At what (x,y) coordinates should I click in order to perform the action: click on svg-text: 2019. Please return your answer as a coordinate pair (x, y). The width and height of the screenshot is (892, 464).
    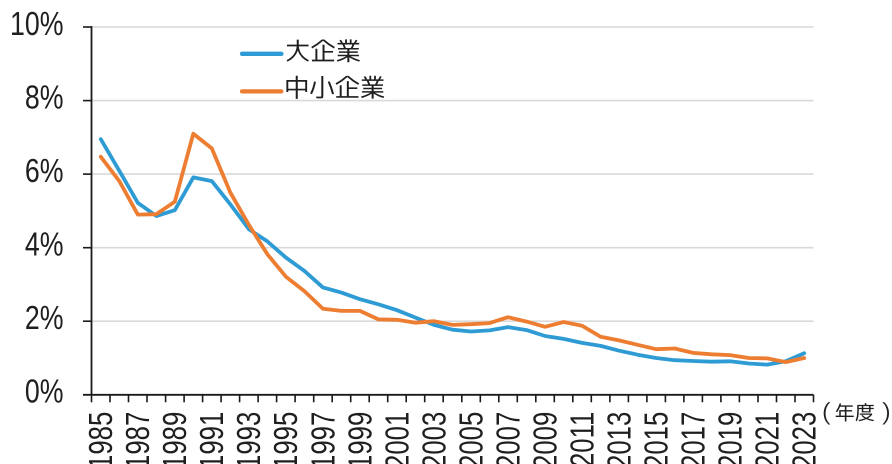
    Looking at the image, I should click on (731, 438).